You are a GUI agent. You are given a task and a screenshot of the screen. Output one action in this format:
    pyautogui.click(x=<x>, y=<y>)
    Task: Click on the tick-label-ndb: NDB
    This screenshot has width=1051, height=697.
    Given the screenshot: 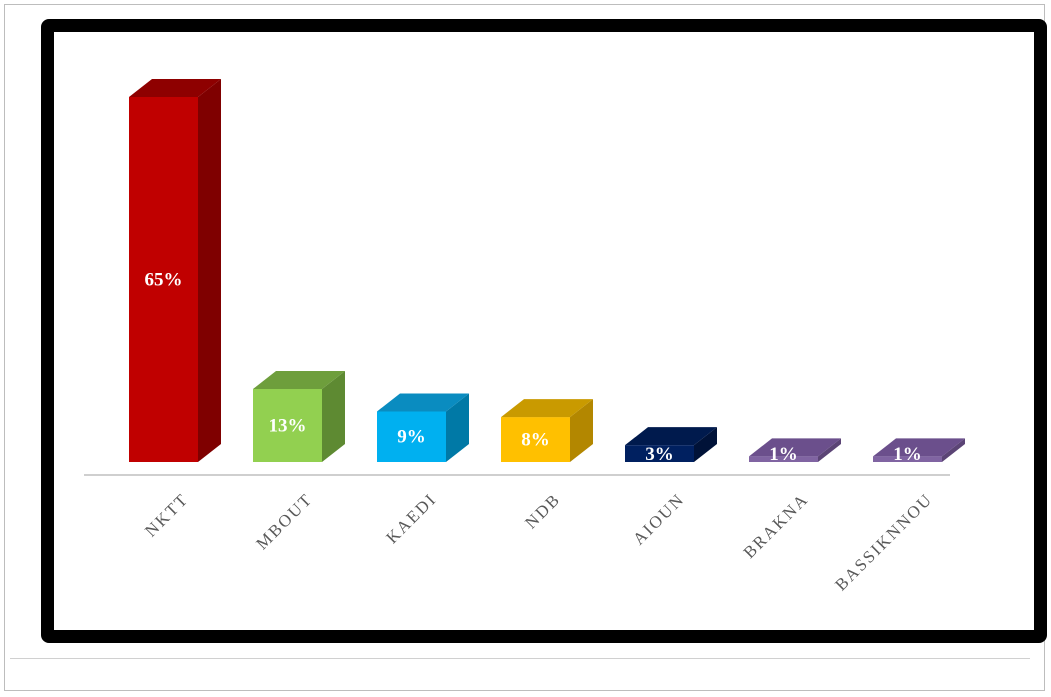 What is the action you would take?
    pyautogui.click(x=542, y=510)
    